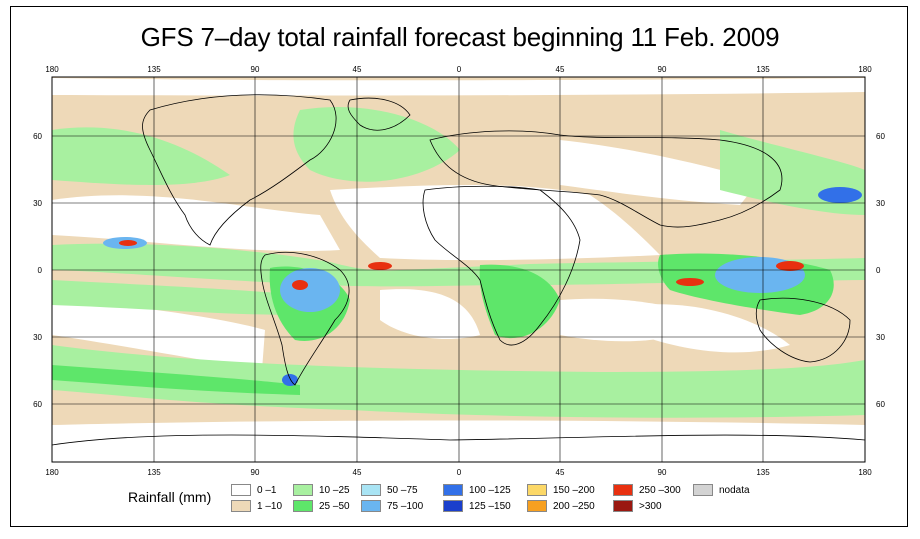 The height and width of the screenshot is (539, 920). What do you see at coordinates (878, 270) in the screenshot?
I see `lat-tick-right-2: 0` at bounding box center [878, 270].